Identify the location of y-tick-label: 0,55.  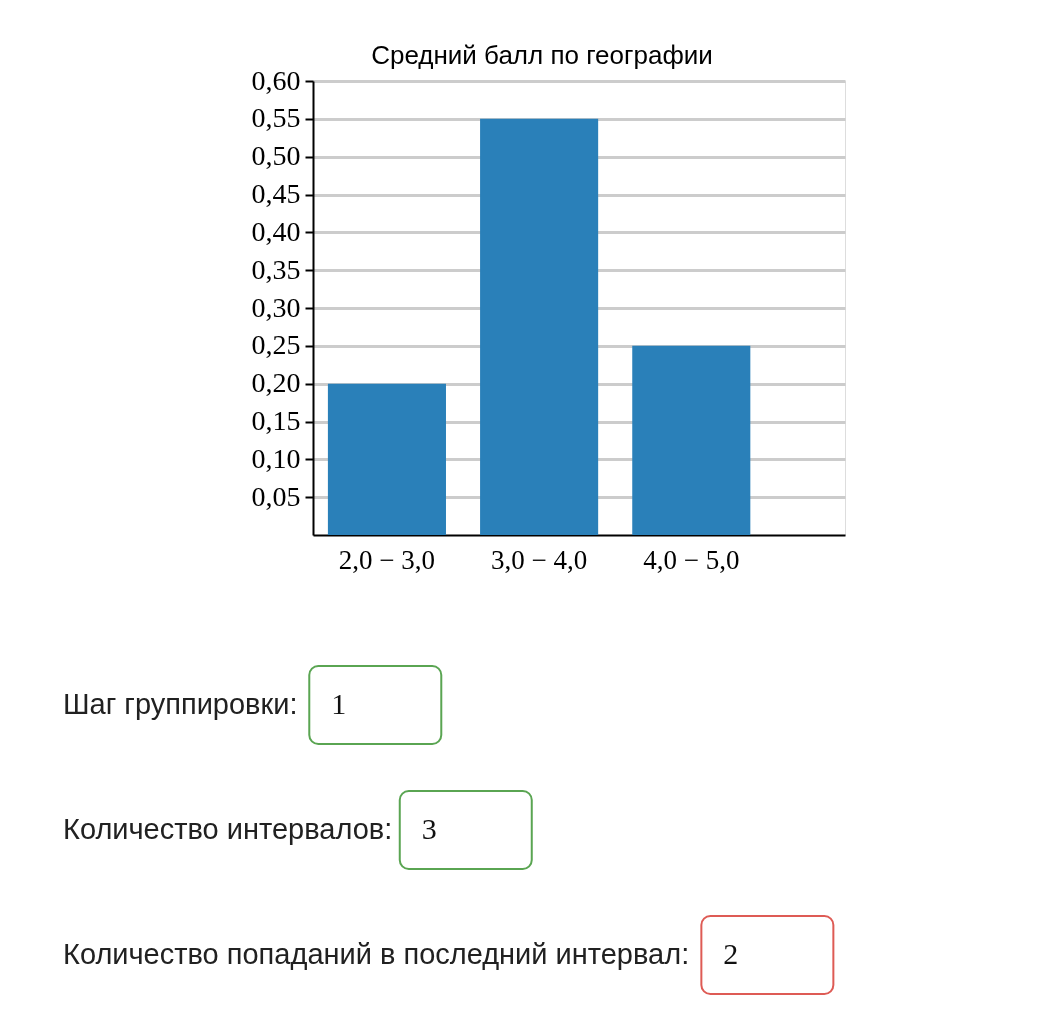
(276, 118).